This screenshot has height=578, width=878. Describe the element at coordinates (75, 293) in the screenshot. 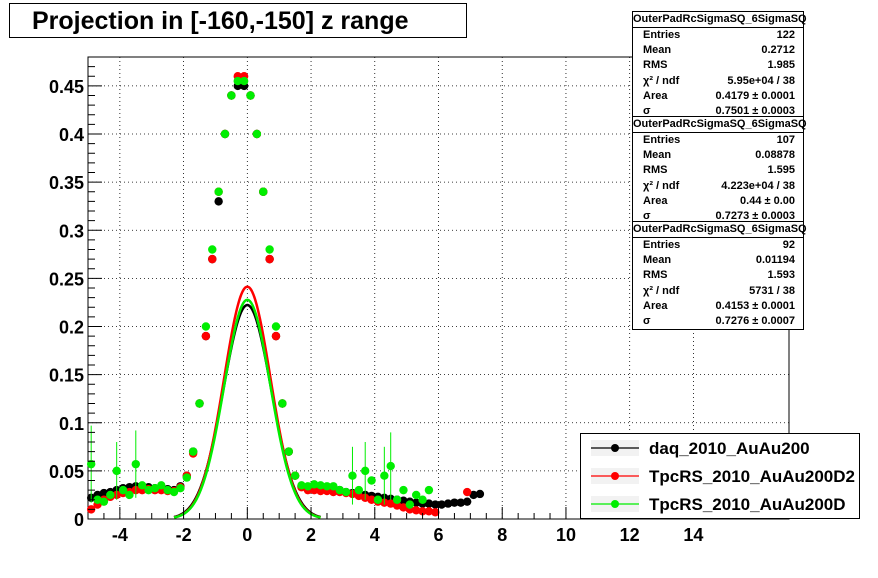

I see `y-axis: 0 0.05 0.1 0.15 0.2 0.25 0.3 0.35 0.4 0.45` at that location.